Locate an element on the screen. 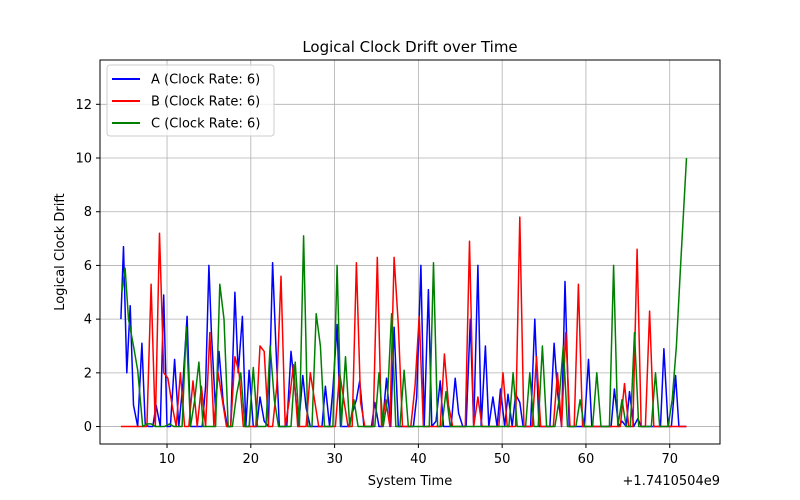 The height and width of the screenshot is (500, 800). x-tick-label: 30 is located at coordinates (334, 459).